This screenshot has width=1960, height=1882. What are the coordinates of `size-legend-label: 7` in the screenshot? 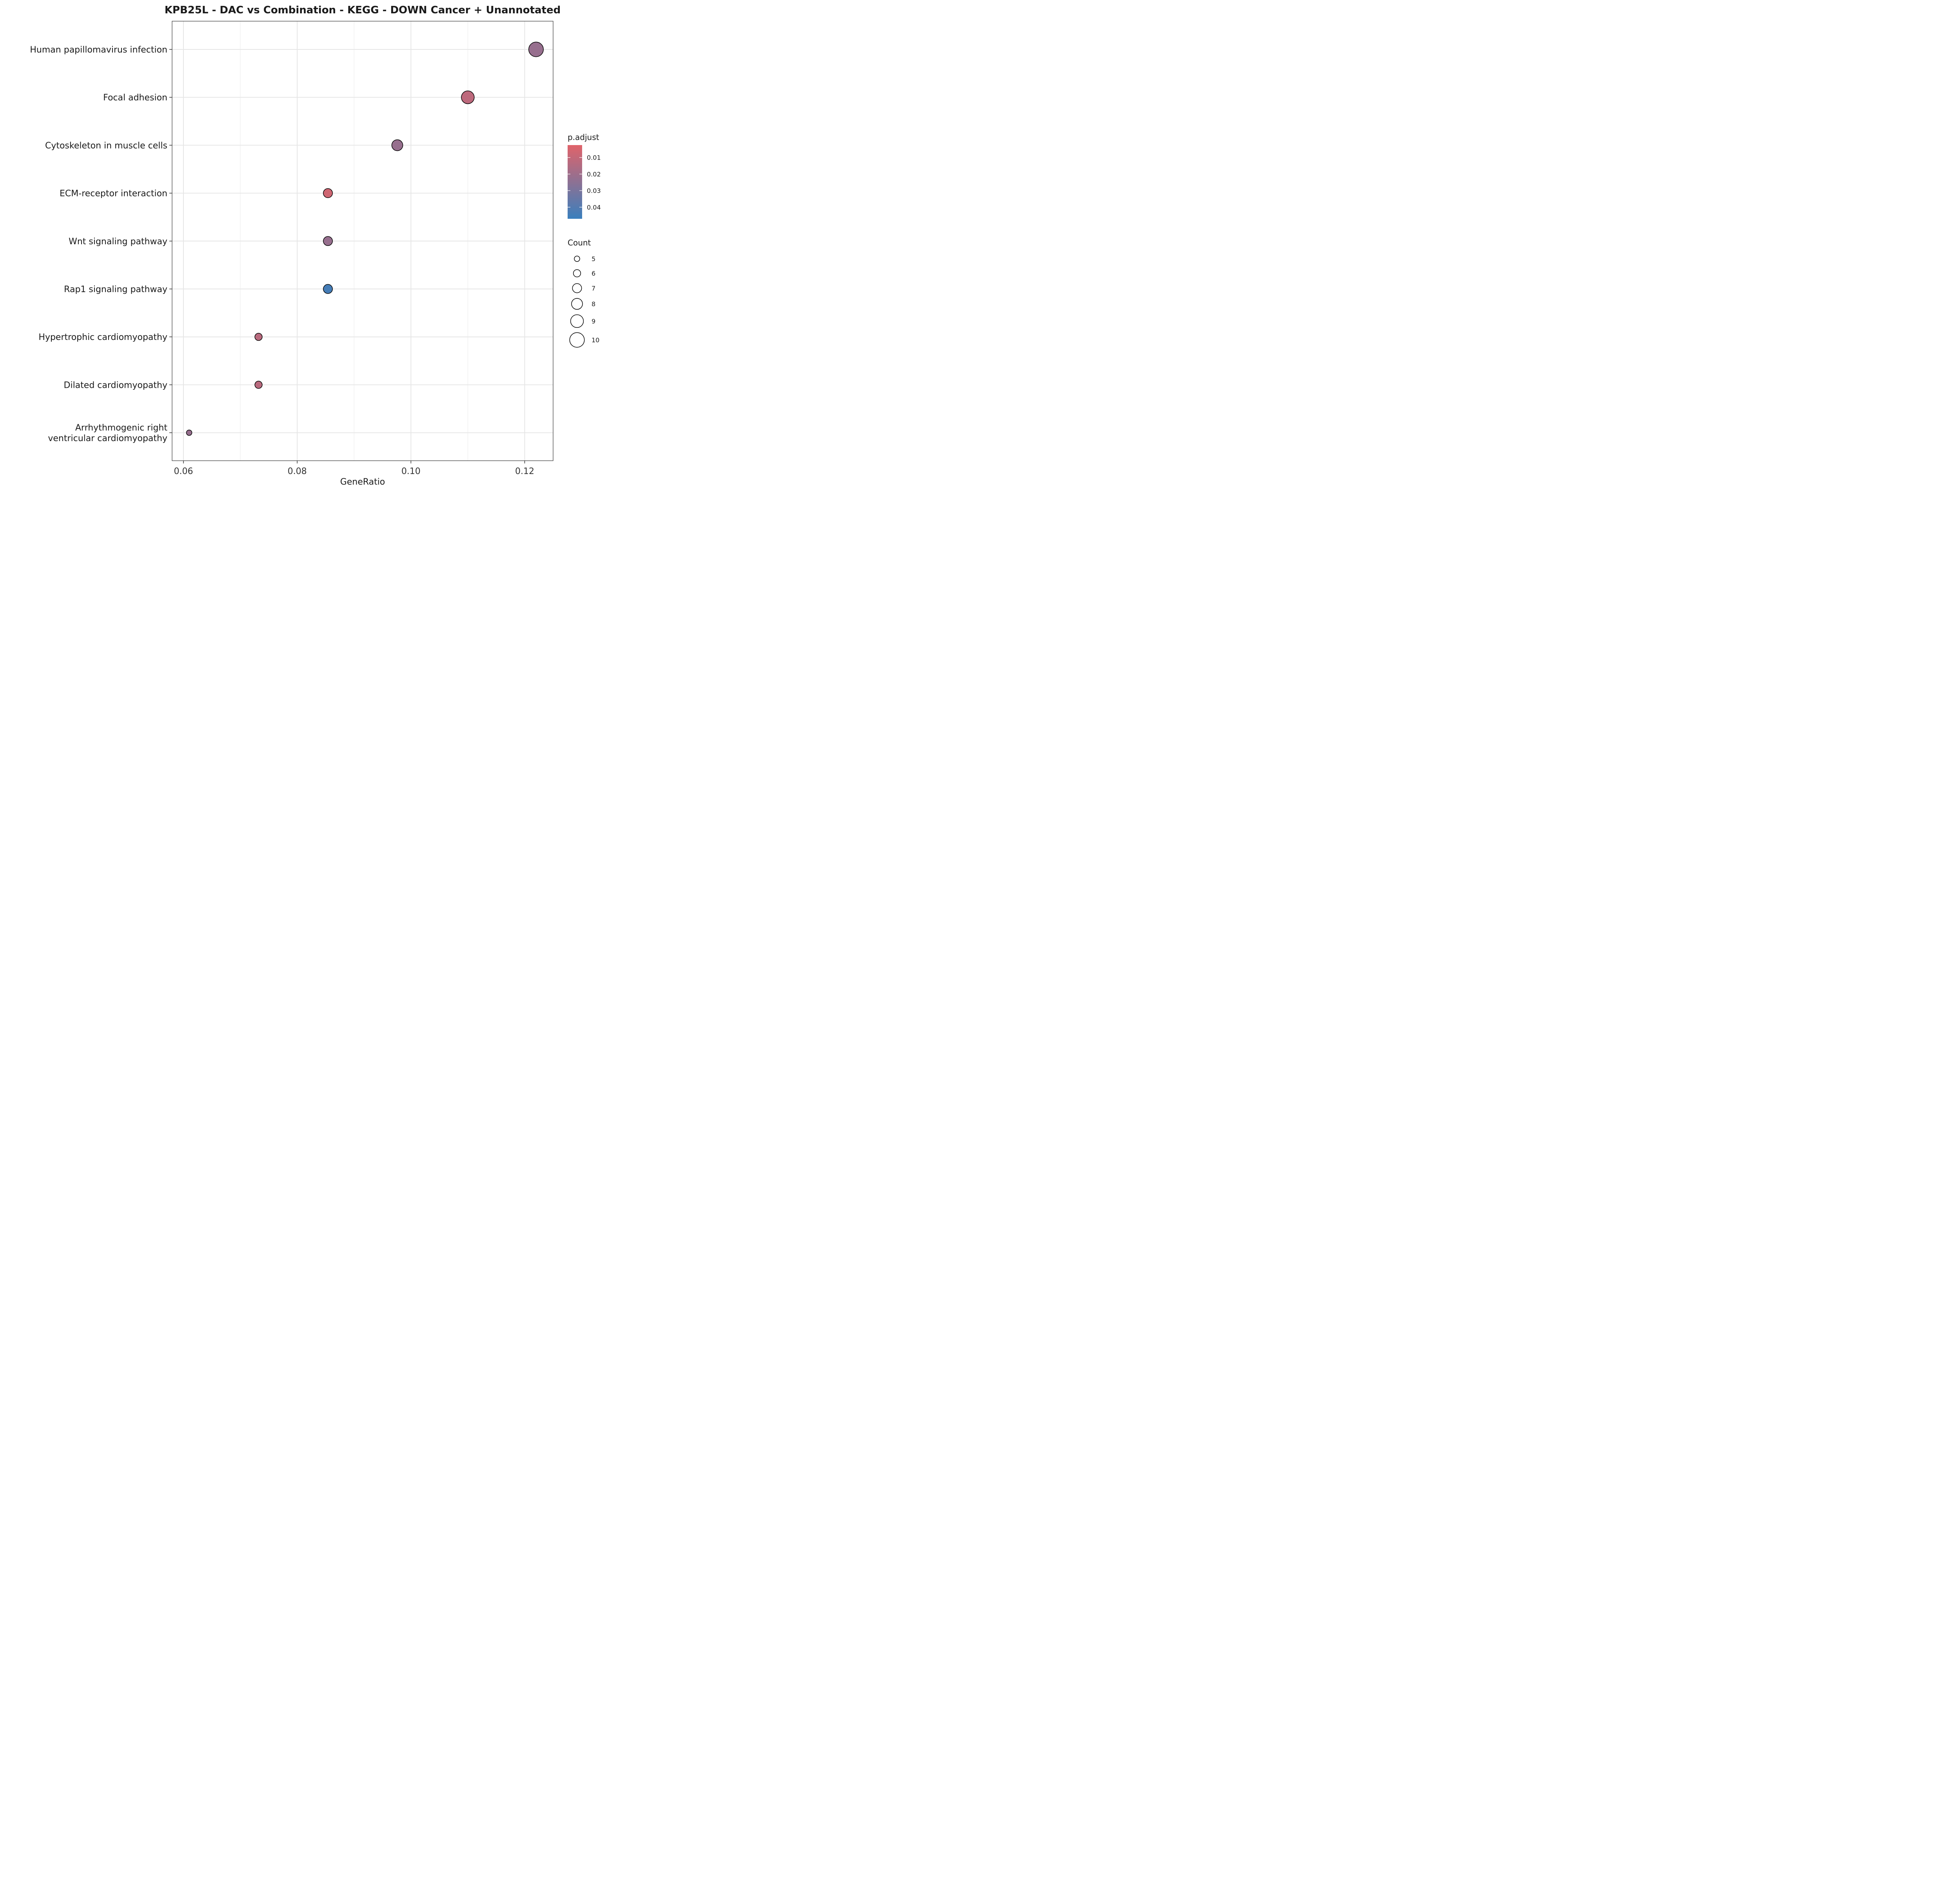 It's located at (593, 288).